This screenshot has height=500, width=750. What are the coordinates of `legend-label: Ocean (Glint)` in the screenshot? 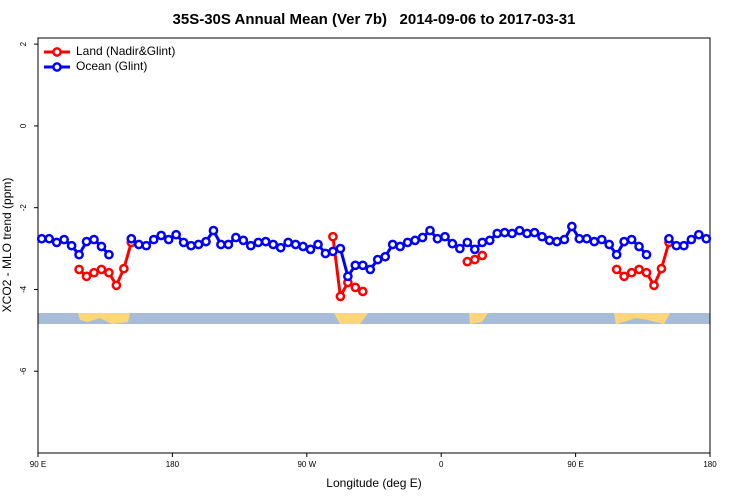 It's located at (111, 66).